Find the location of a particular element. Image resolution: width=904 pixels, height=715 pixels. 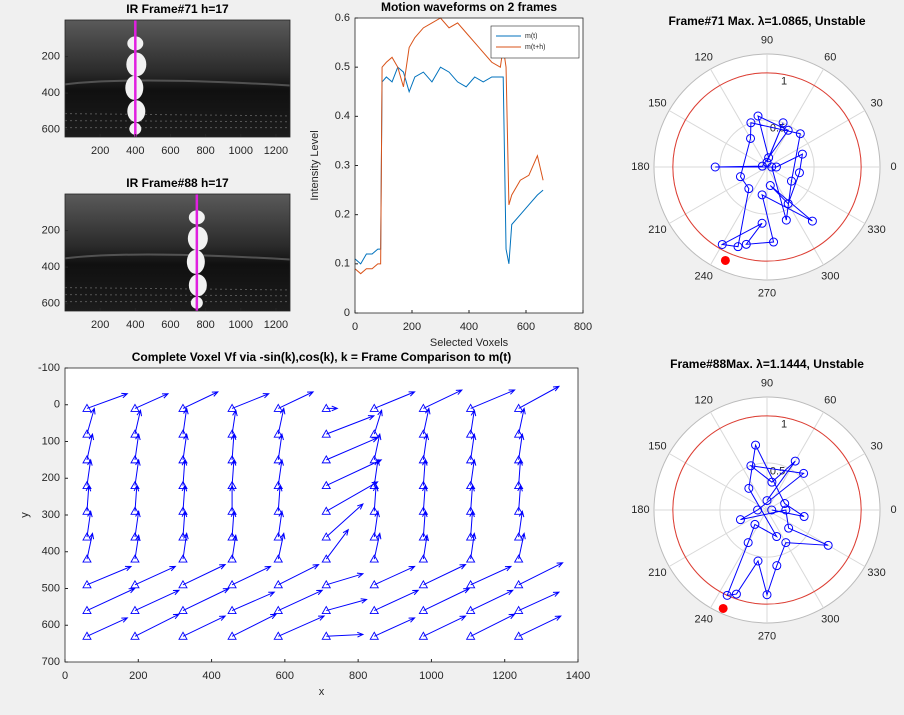

theta-tick-label: 30 is located at coordinates (876, 447).